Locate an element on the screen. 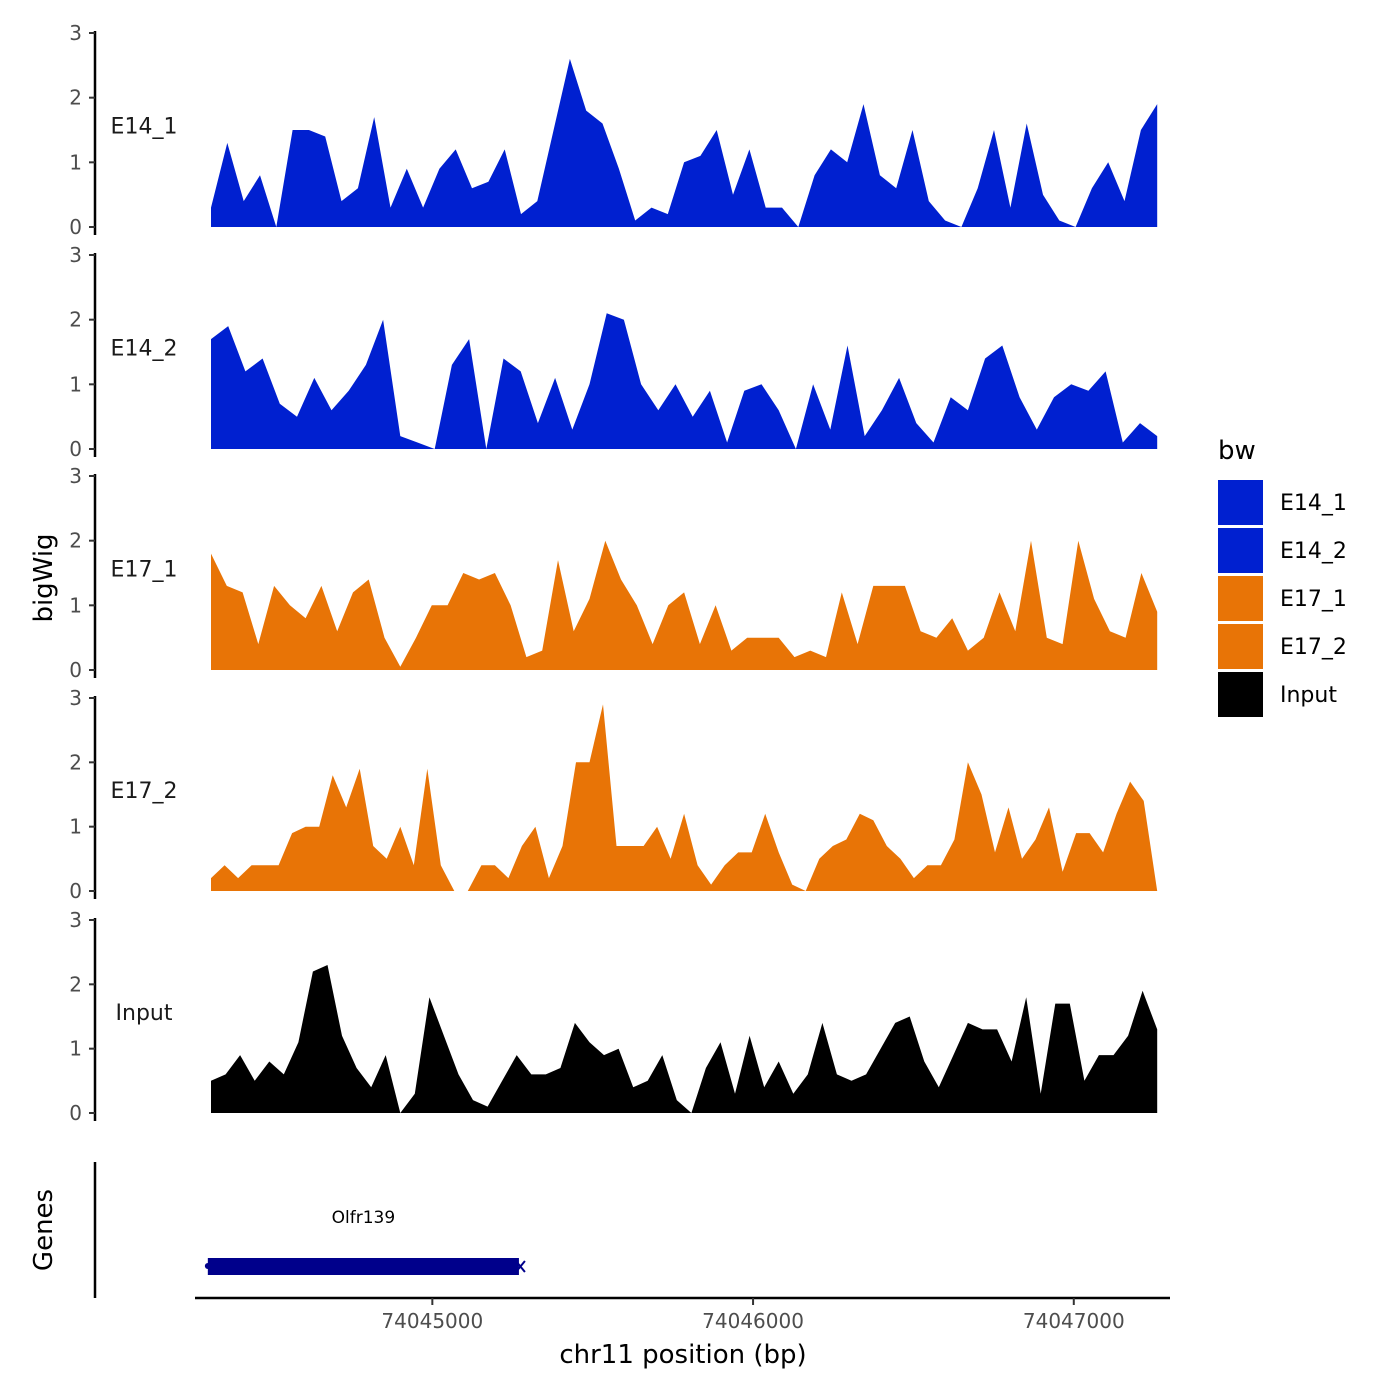 The image size is (1400, 1400). legend: bw E14_1 E14_2 E17_1 E17_2 Input is located at coordinates (1282, 576).